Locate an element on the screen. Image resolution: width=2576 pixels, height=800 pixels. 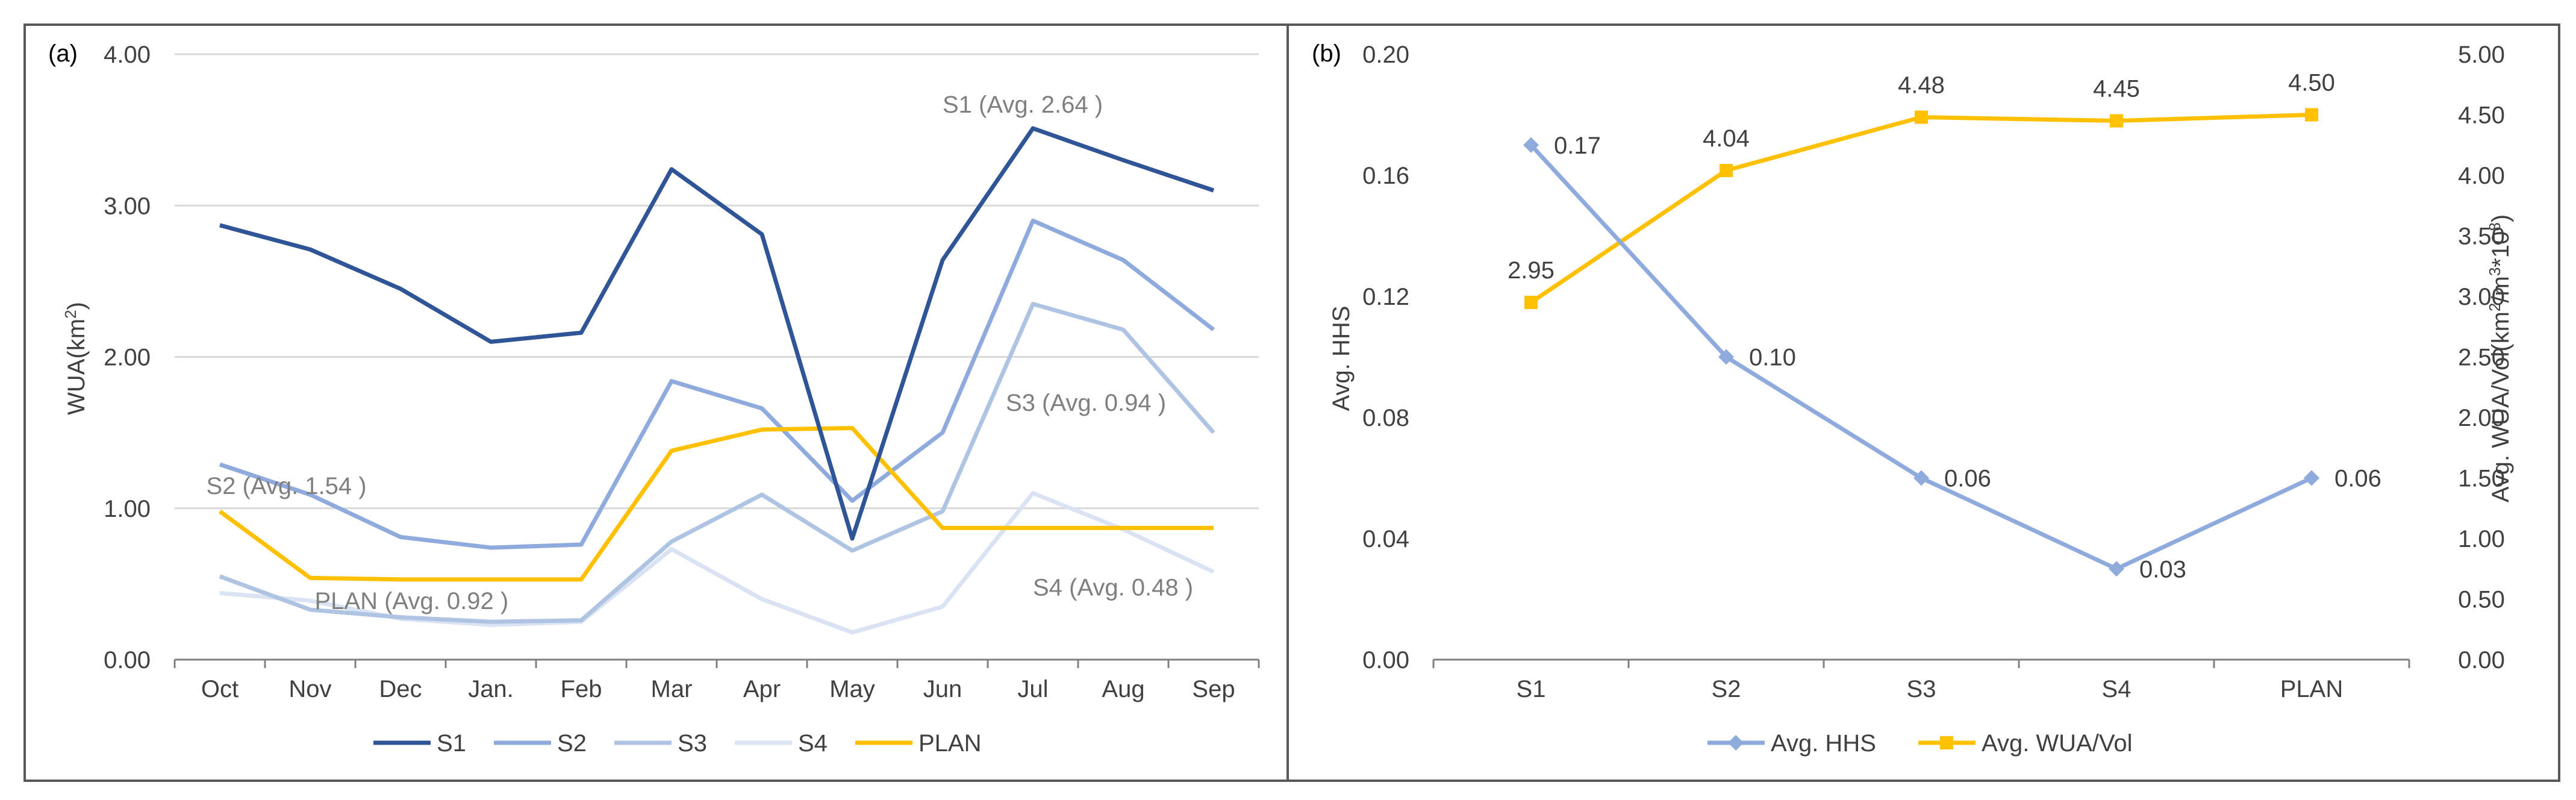
right-y-tick-label: 1.50 is located at coordinates (2481, 479).